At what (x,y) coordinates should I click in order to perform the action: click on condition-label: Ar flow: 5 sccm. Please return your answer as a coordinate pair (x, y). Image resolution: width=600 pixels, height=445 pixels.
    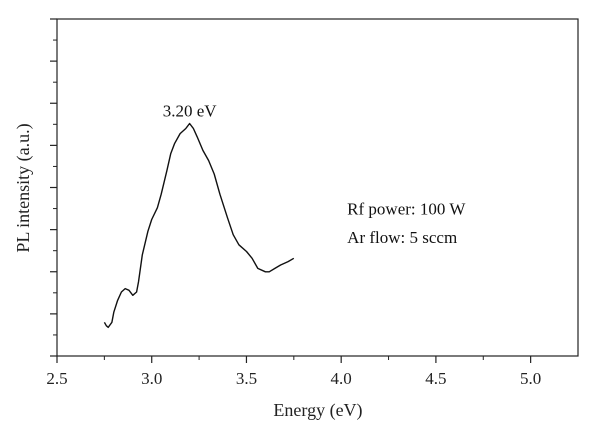
    Looking at the image, I should click on (402, 237).